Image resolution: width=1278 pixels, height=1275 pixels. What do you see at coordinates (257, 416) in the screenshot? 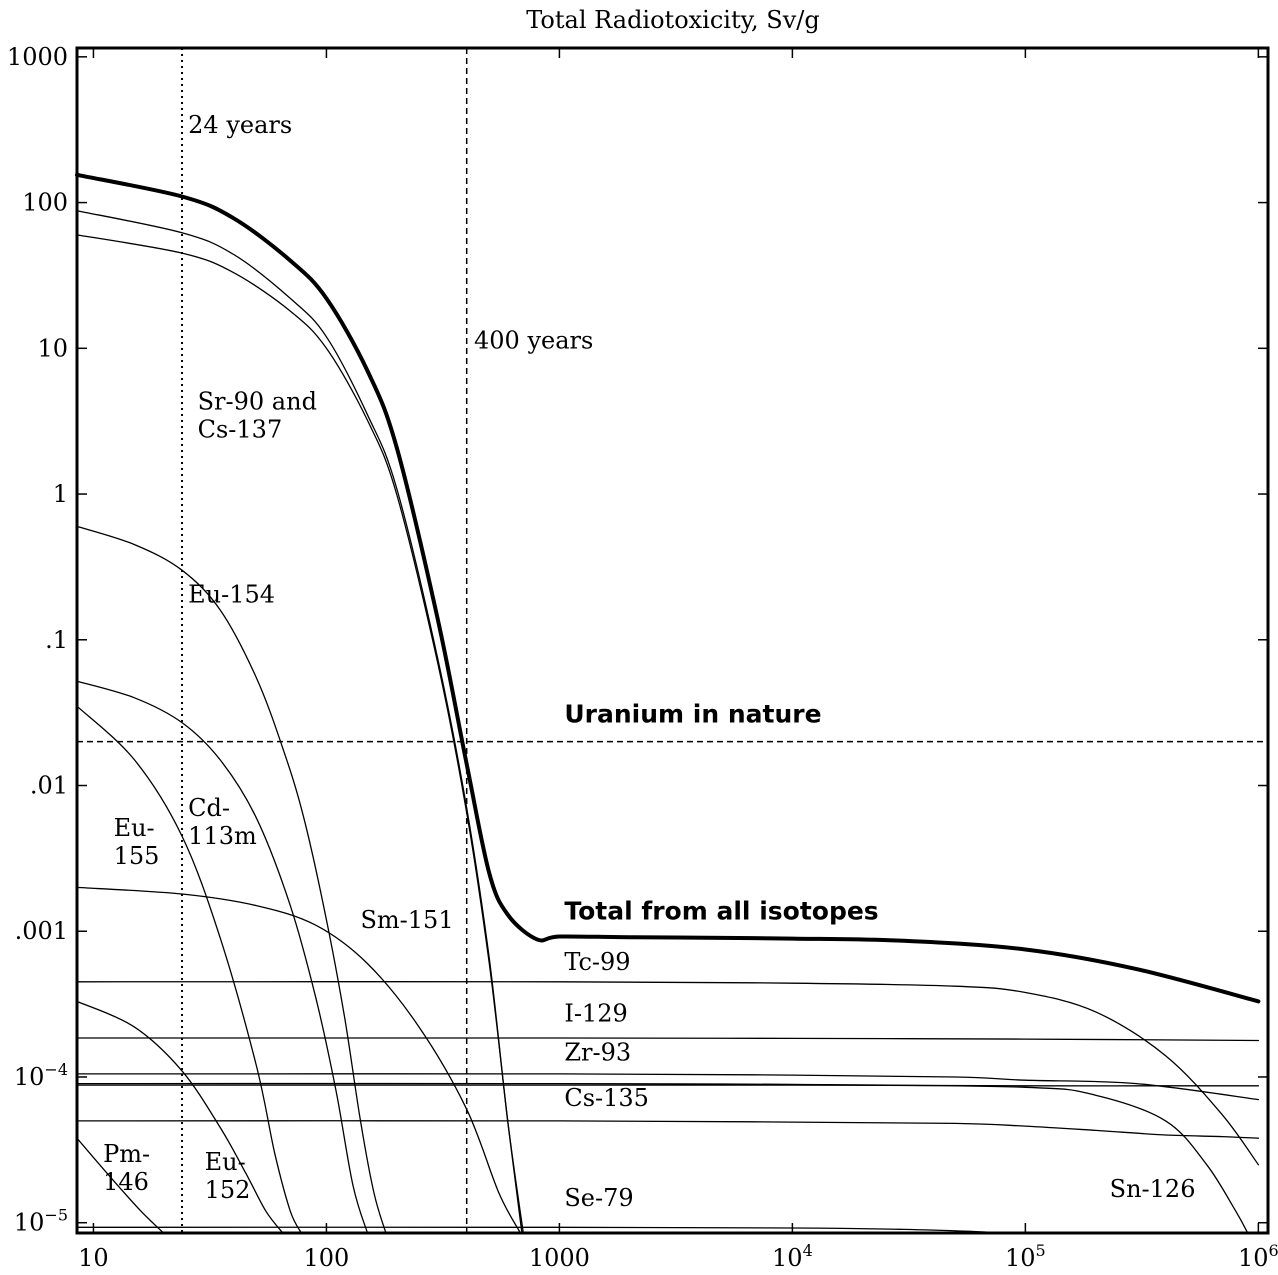
I see `annotation-0: Sr-90 and Cs-137` at bounding box center [257, 416].